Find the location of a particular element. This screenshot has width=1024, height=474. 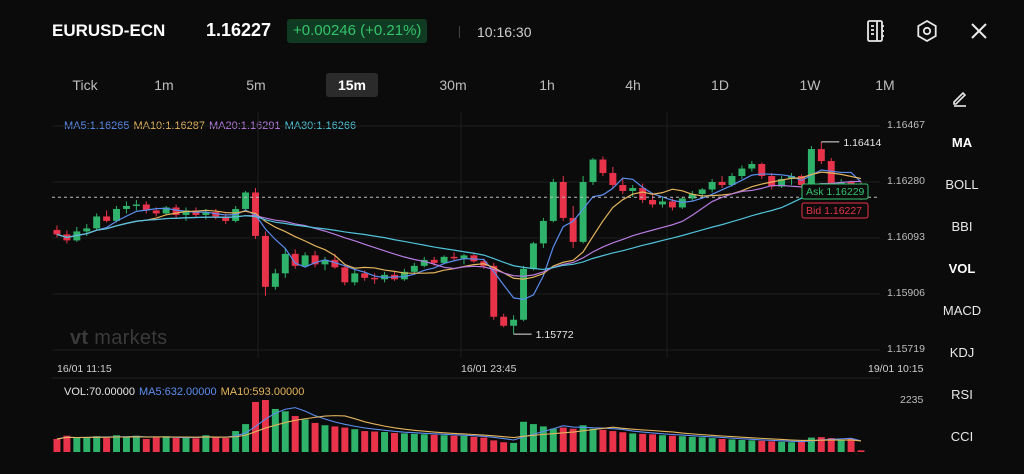

tab-timeframe-30m: 30m is located at coordinates (453, 85).